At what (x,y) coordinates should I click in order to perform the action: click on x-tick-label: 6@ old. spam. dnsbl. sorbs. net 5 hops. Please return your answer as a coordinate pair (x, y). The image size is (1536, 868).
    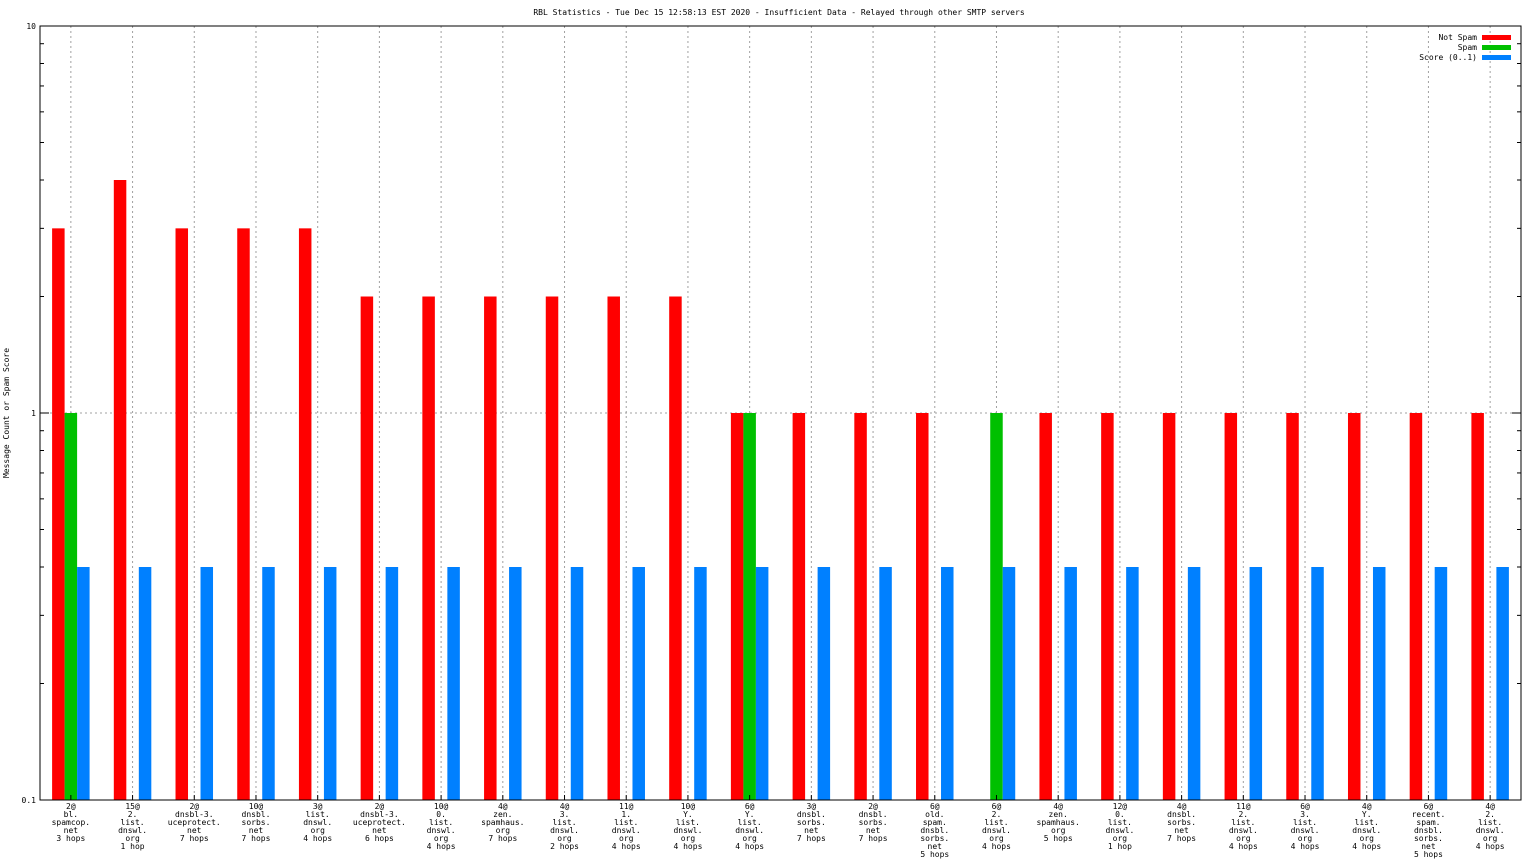
    Looking at the image, I should click on (934, 830).